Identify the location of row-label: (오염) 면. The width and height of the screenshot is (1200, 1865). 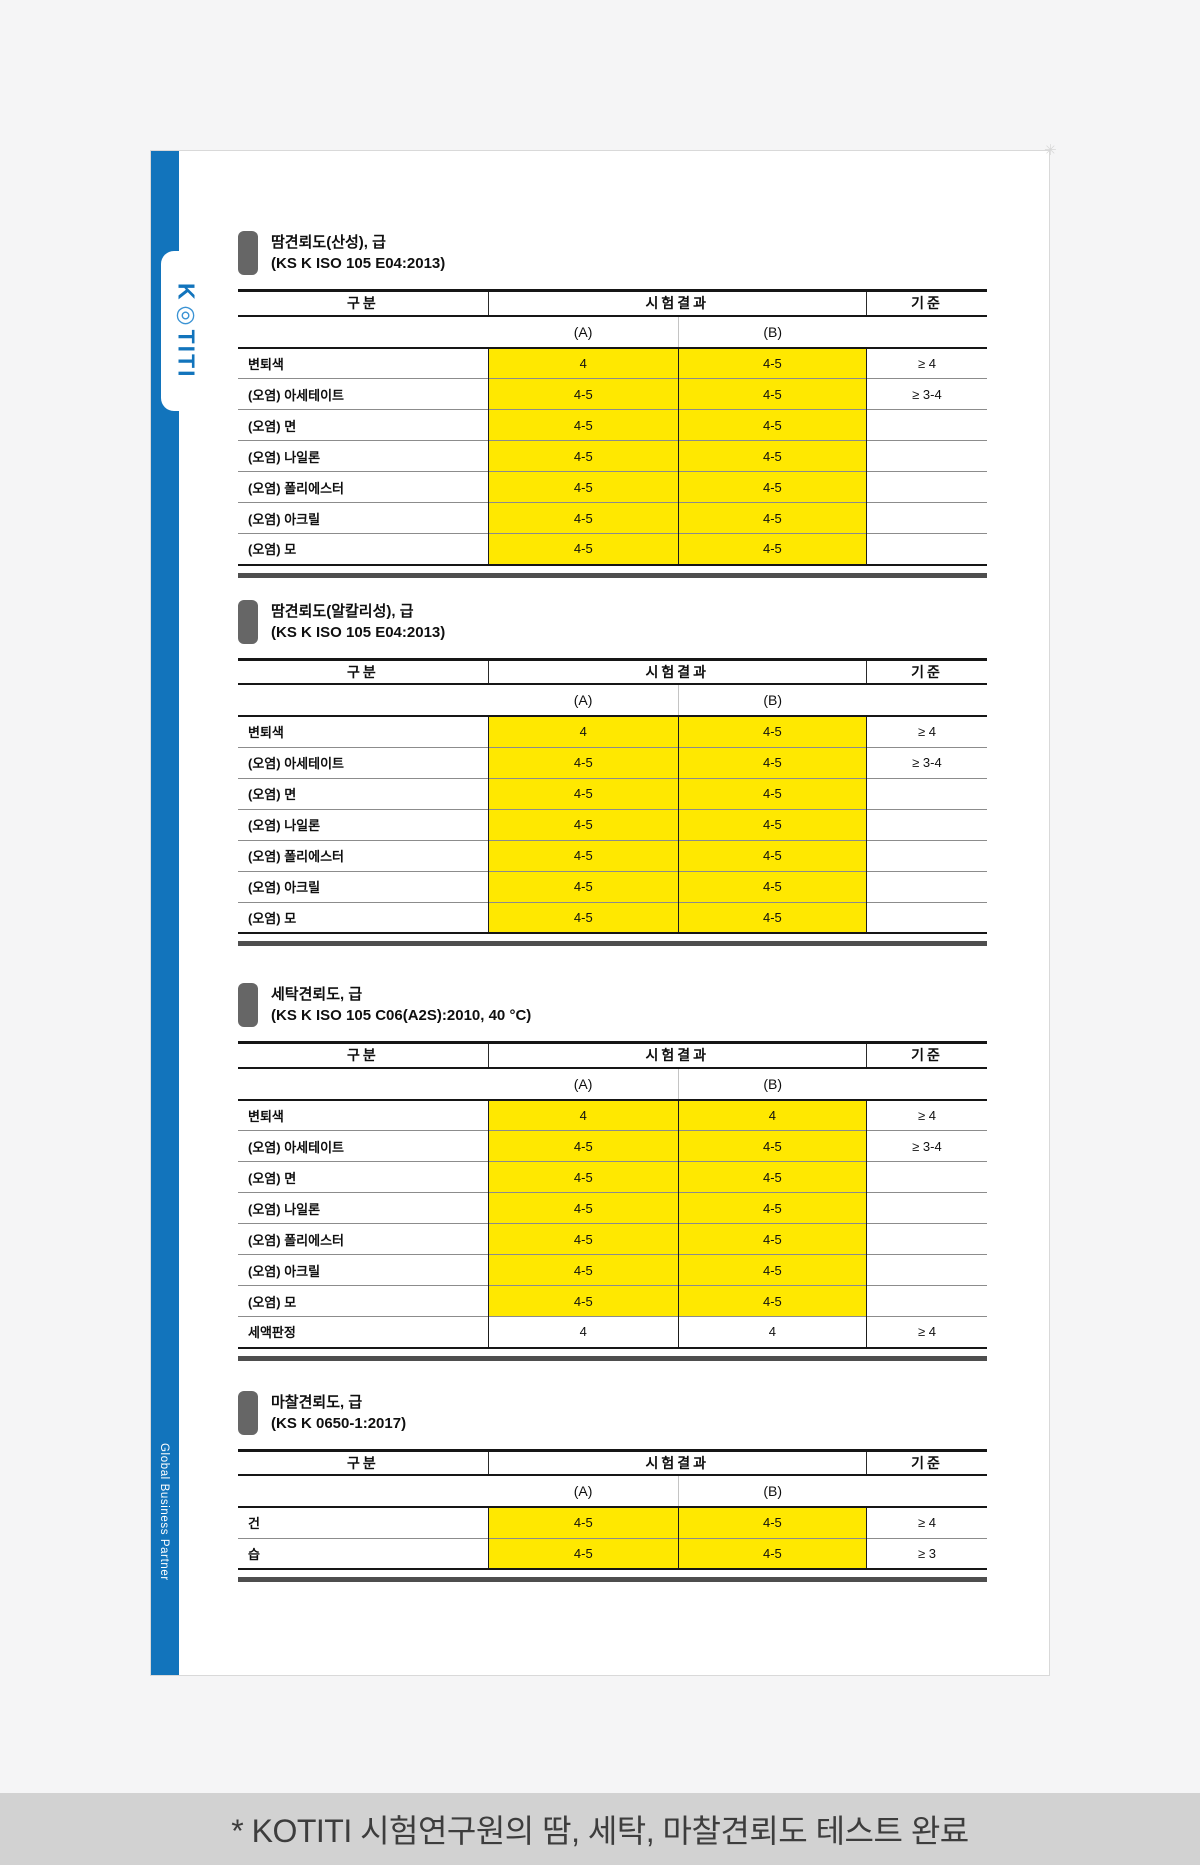
(363, 793).